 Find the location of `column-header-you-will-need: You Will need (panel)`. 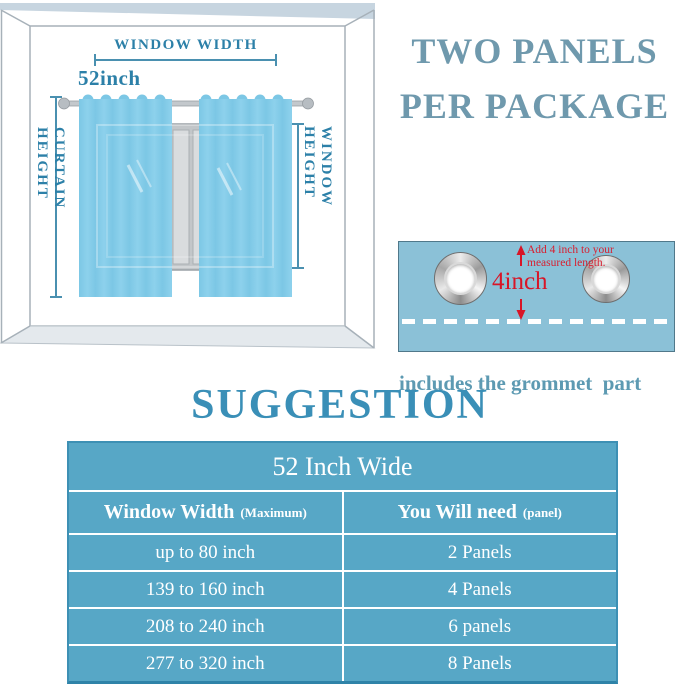

column-header-you-will-need: You Will need (panel) is located at coordinates (479, 512).